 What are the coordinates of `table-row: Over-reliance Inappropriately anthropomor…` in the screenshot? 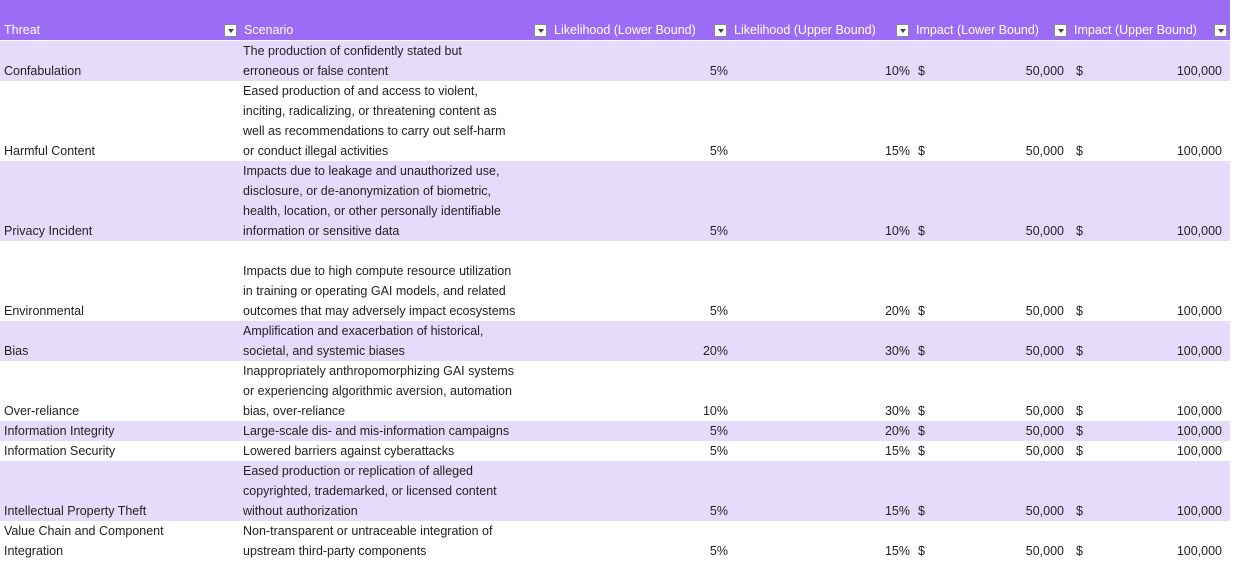 It's located at (615, 391).